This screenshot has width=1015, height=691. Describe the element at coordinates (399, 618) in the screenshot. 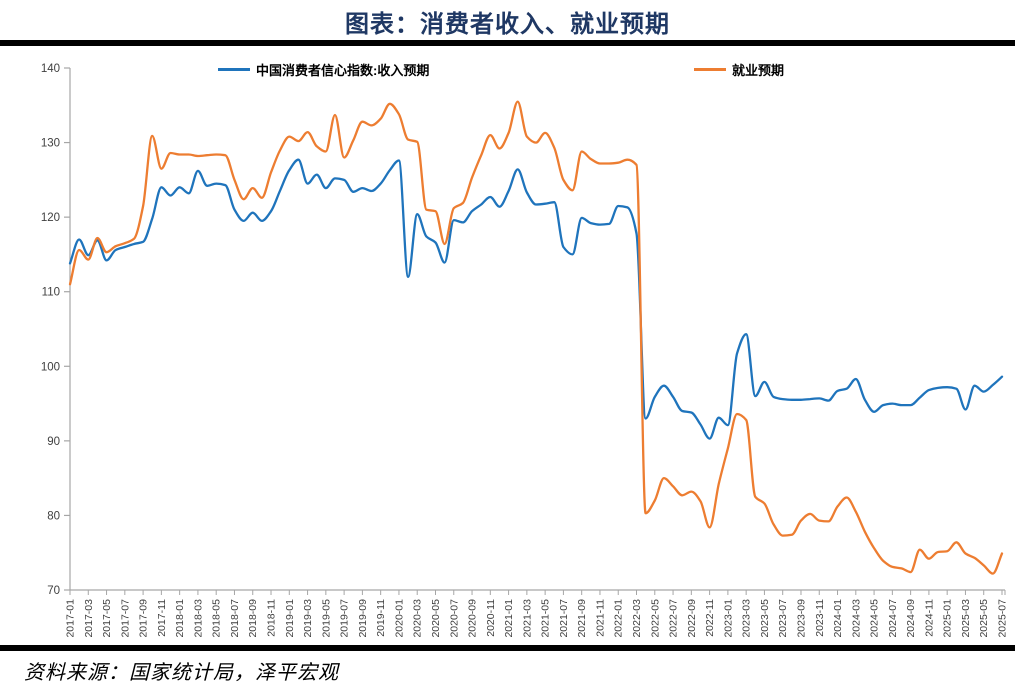

I see `x-tick-label: 2020-01` at that location.